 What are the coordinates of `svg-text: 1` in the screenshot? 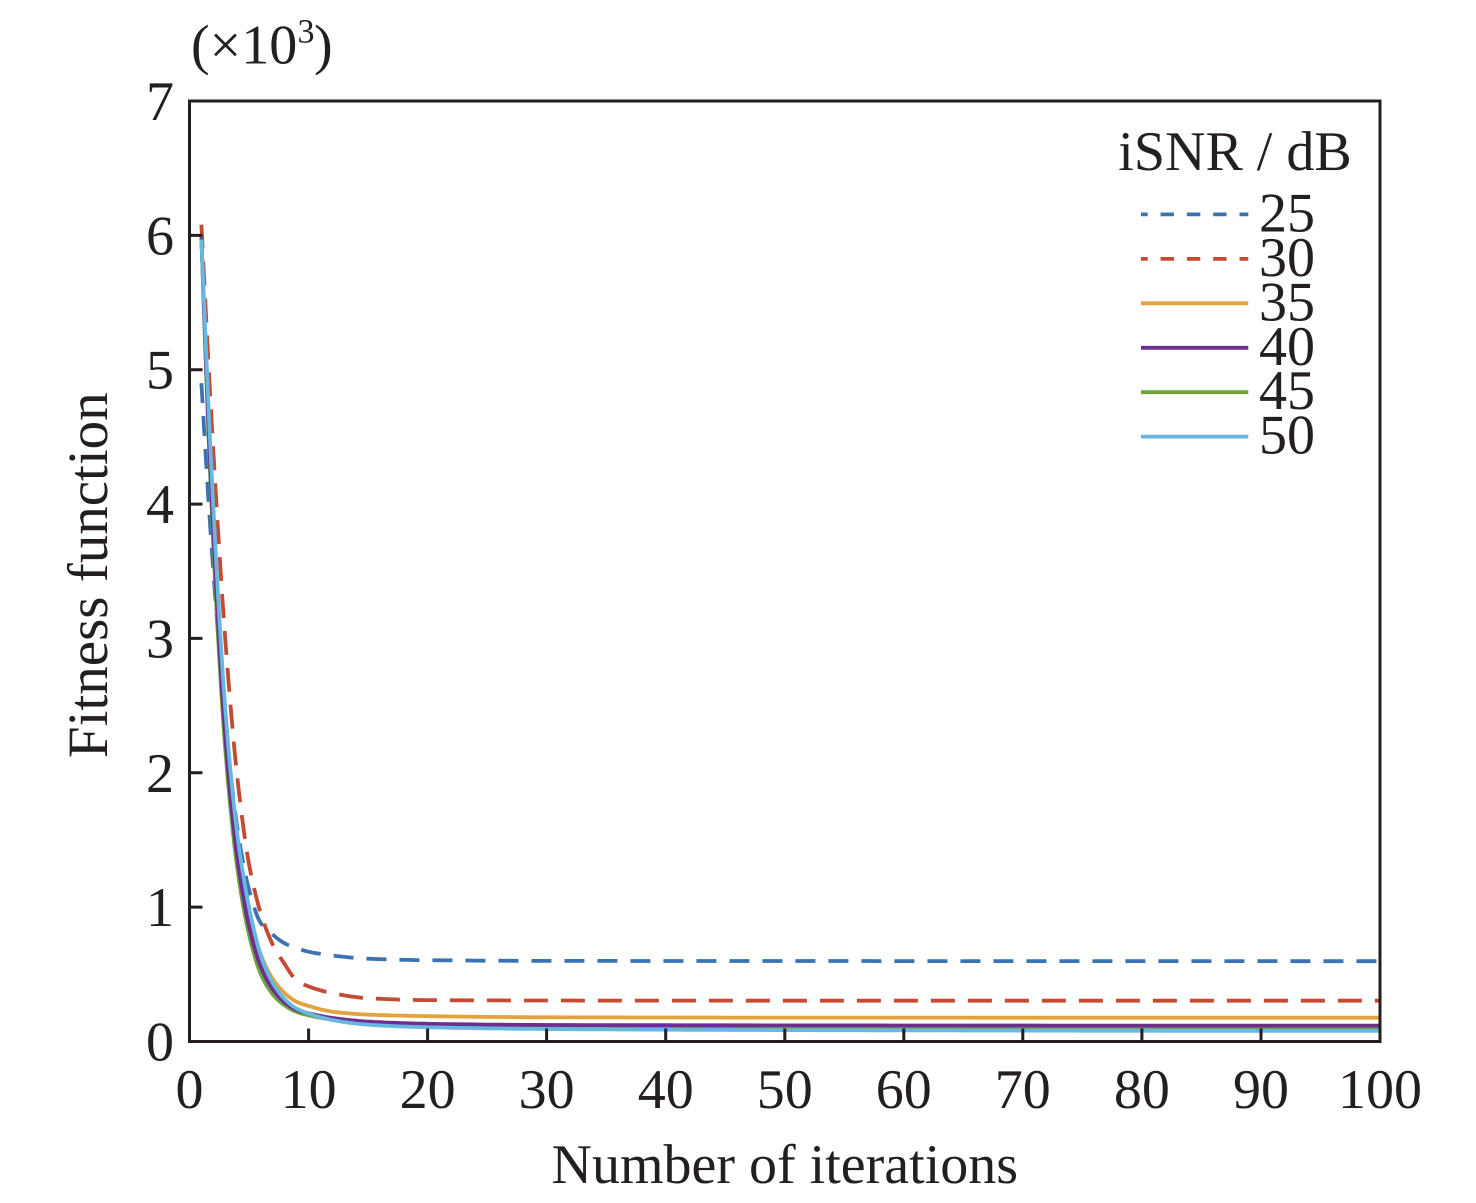 It's located at (160, 908).